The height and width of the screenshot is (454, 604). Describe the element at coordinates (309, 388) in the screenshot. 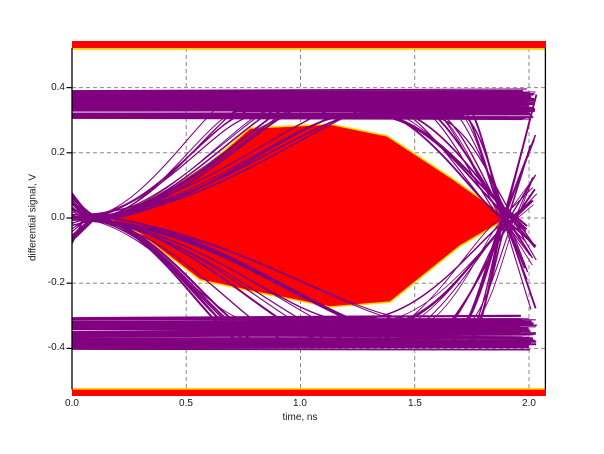

I see `mask-limit-line-bottom` at that location.